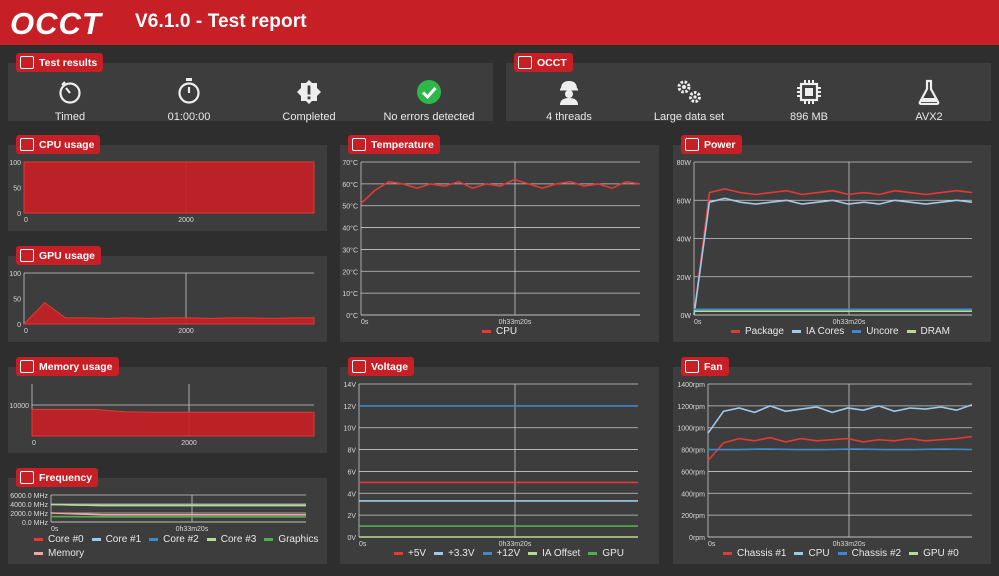 This screenshot has width=999, height=576. I want to click on legend-label: +3.3V, so click(461, 553).